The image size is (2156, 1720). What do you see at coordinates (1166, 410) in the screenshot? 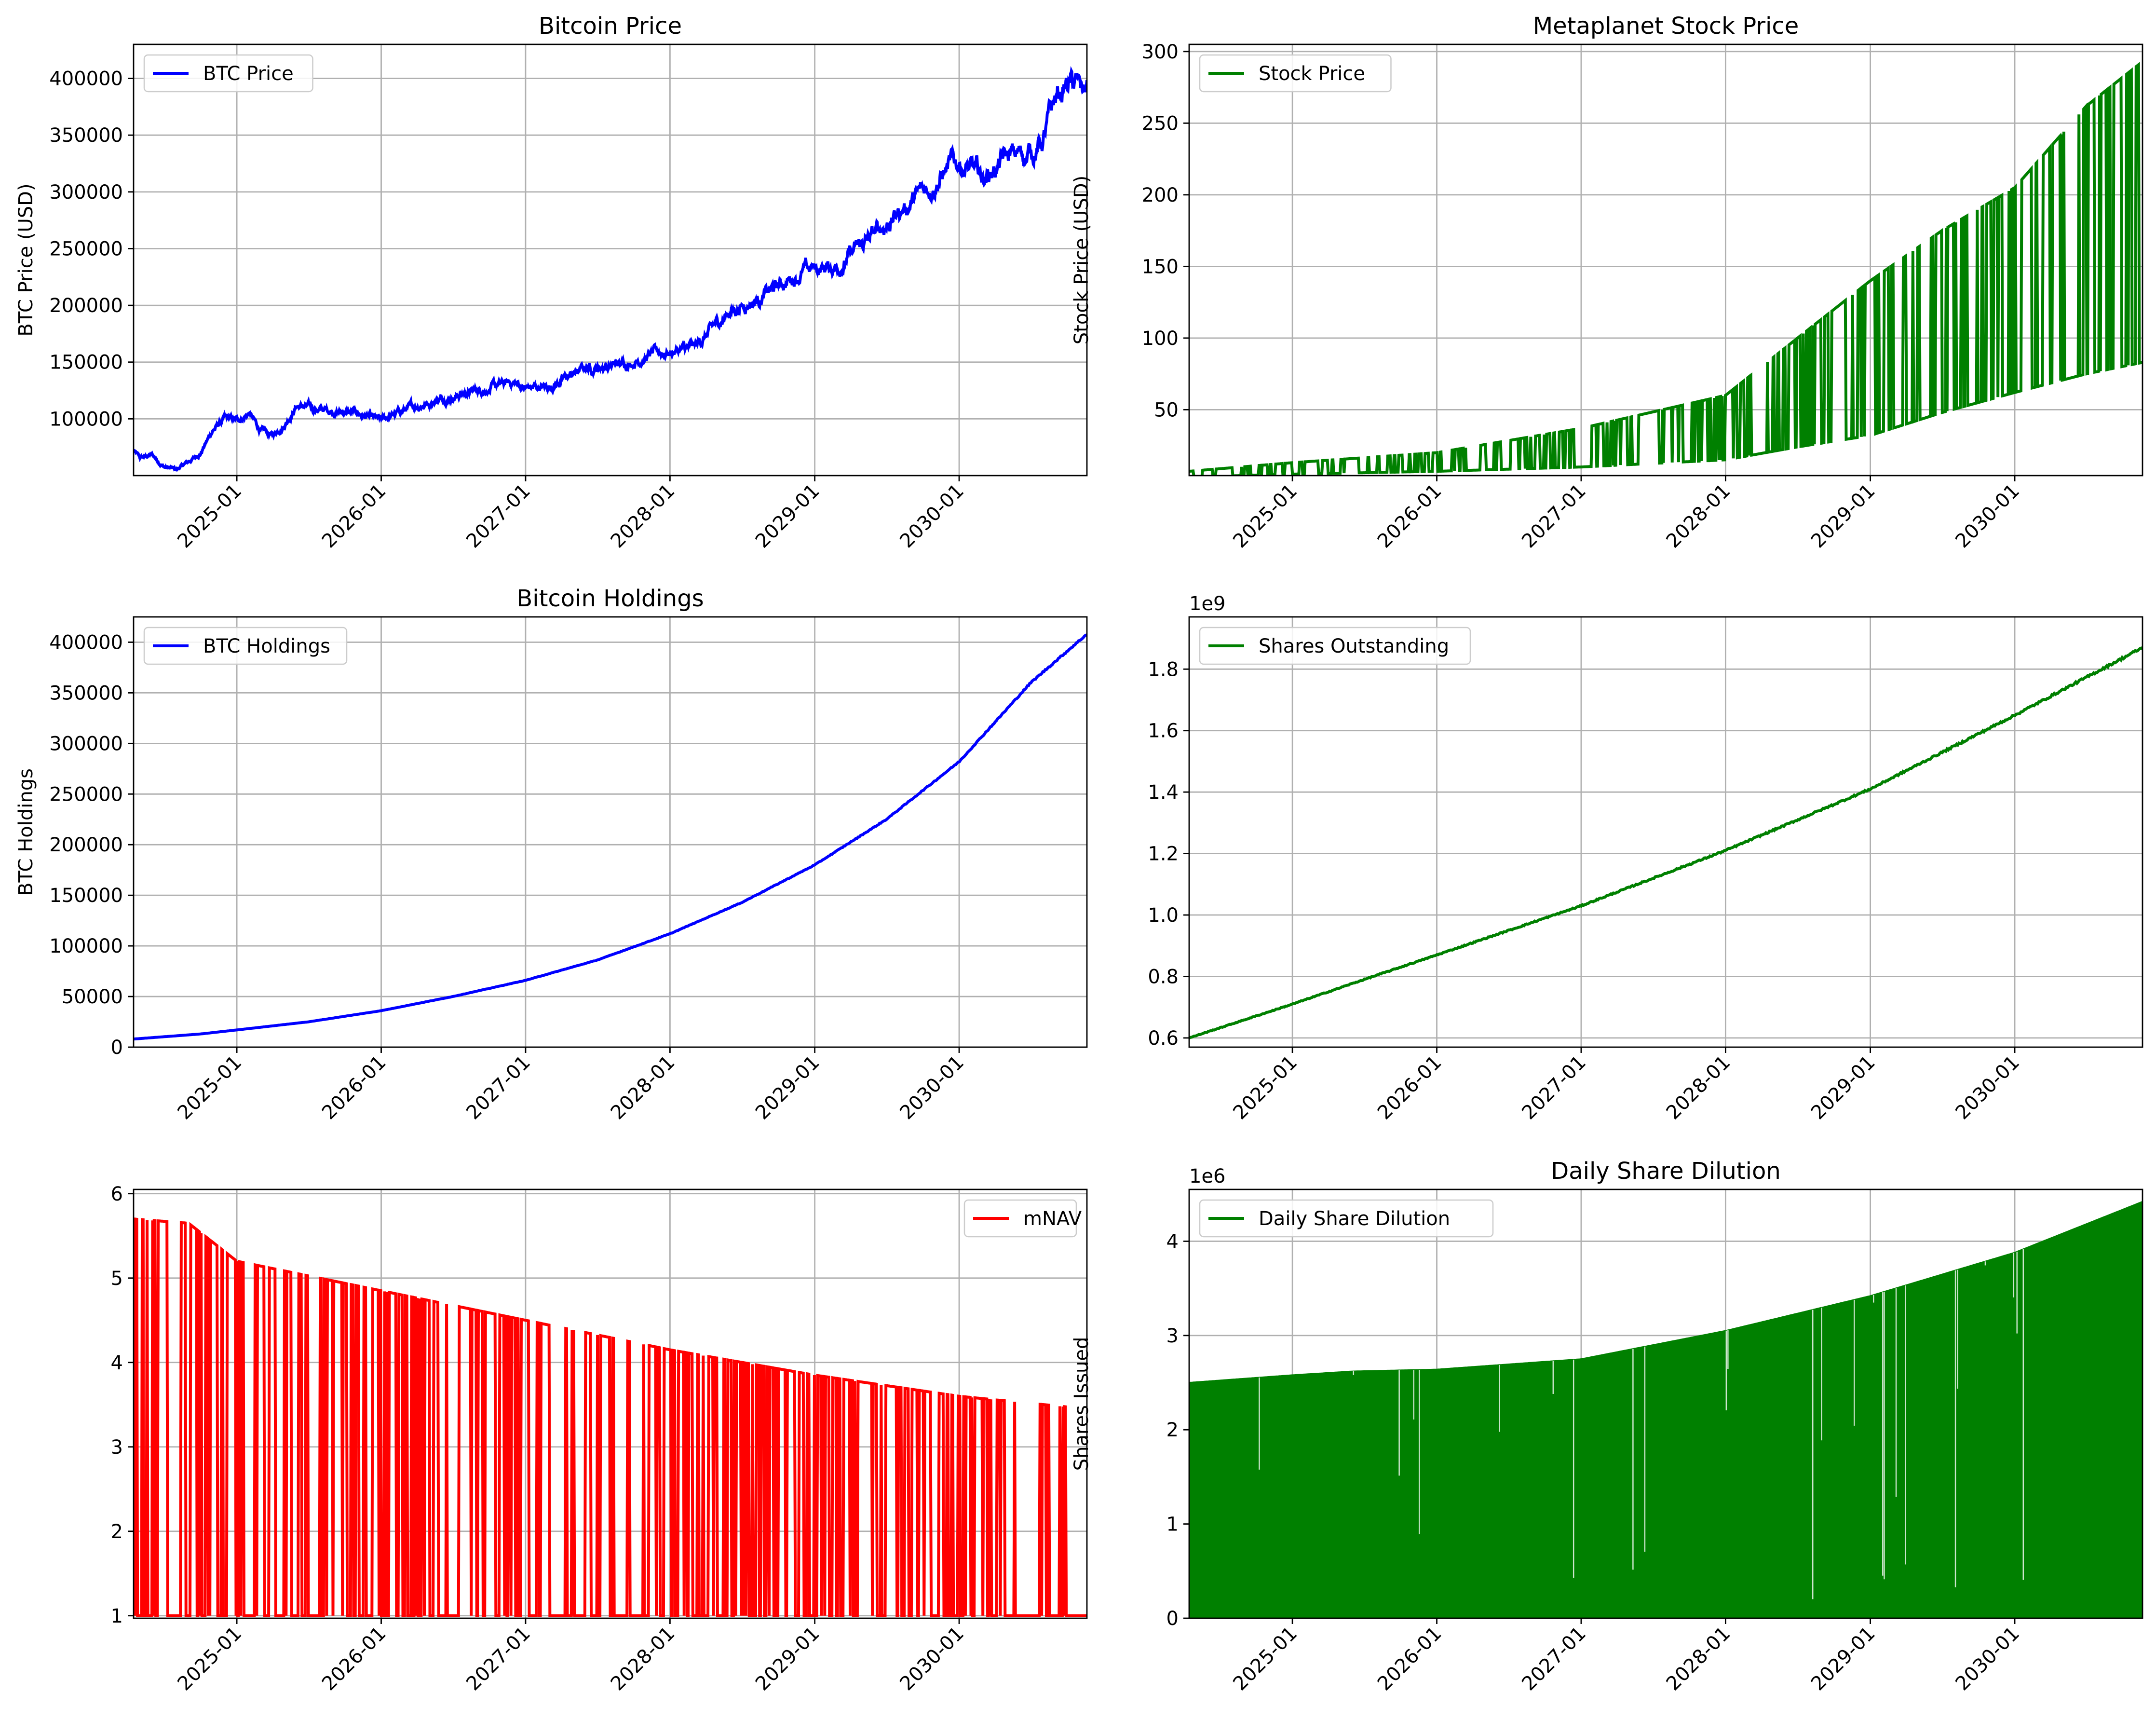
I see `y-tick-label: 50` at bounding box center [1166, 410].